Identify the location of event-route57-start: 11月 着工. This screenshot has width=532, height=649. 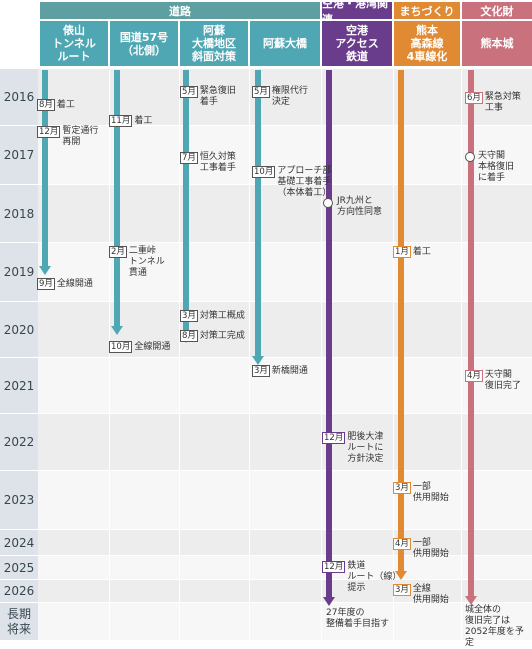
(130, 121).